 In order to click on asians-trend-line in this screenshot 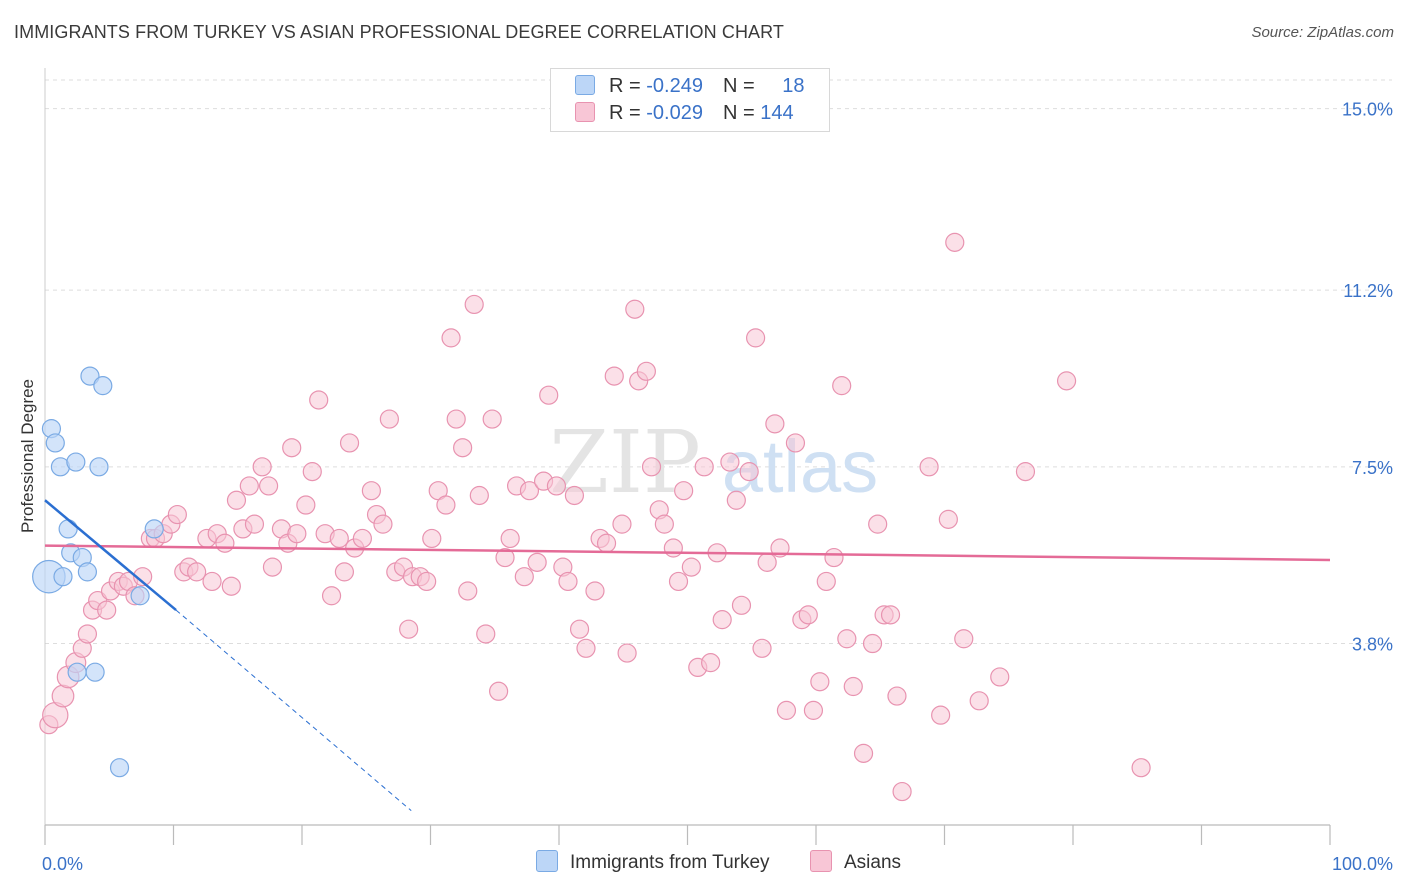, I will do `click(687, 553)`.